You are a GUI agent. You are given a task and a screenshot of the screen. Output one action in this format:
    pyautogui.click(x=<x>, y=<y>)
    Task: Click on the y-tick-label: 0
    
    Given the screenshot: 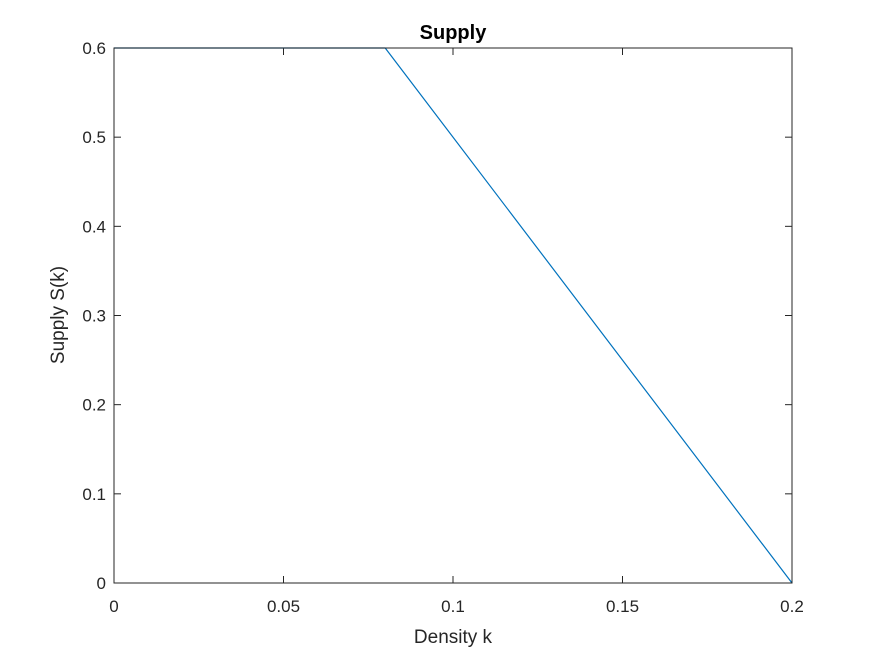 What is the action you would take?
    pyautogui.click(x=101, y=583)
    